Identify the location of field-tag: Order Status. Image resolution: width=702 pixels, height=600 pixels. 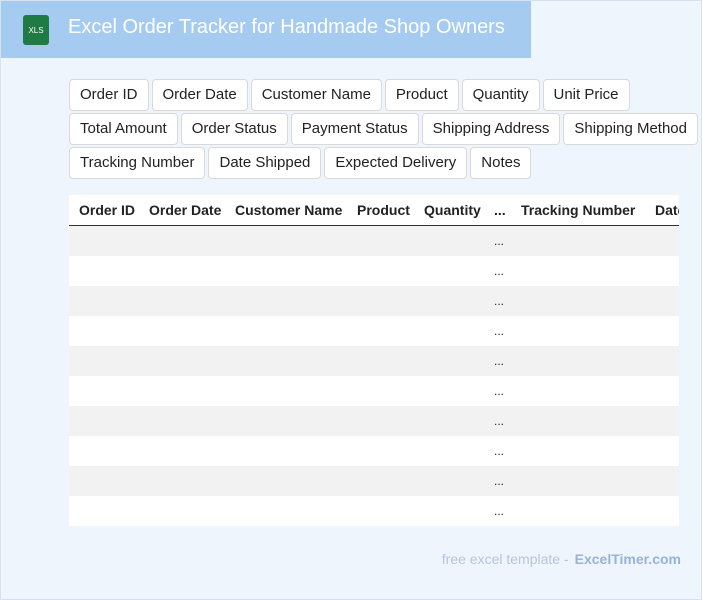
(234, 129).